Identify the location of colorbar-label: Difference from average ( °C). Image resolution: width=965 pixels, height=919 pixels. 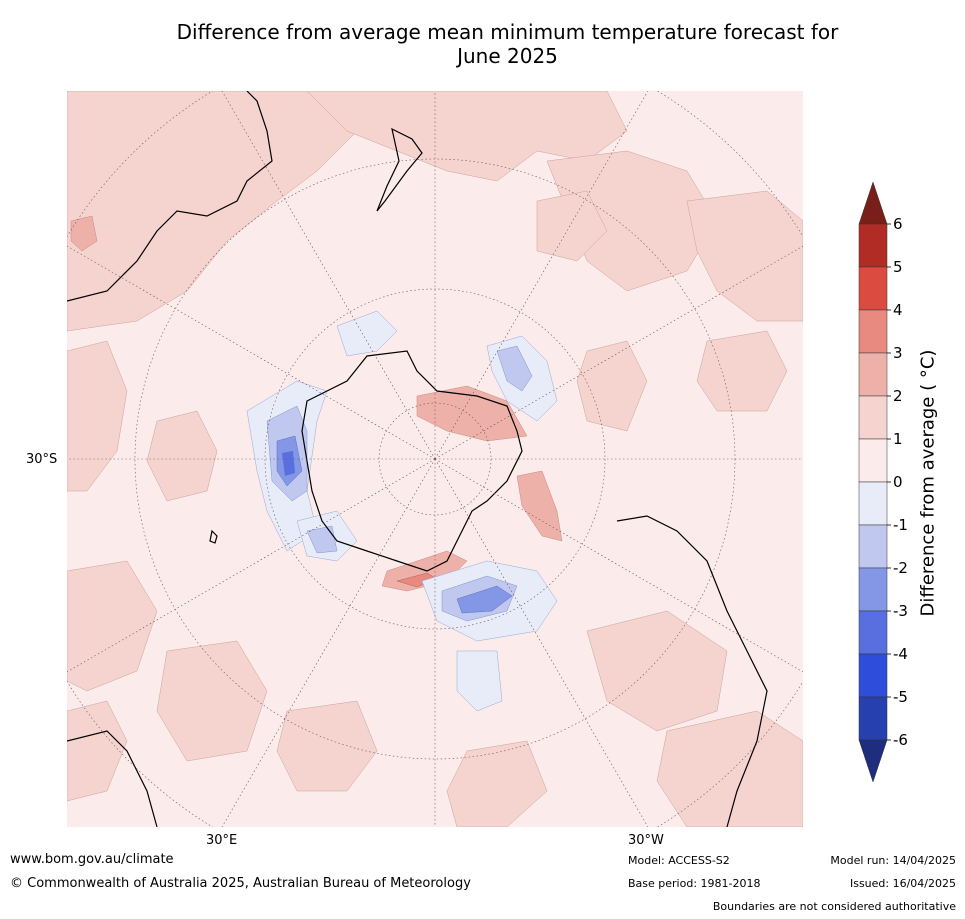
(928, 483).